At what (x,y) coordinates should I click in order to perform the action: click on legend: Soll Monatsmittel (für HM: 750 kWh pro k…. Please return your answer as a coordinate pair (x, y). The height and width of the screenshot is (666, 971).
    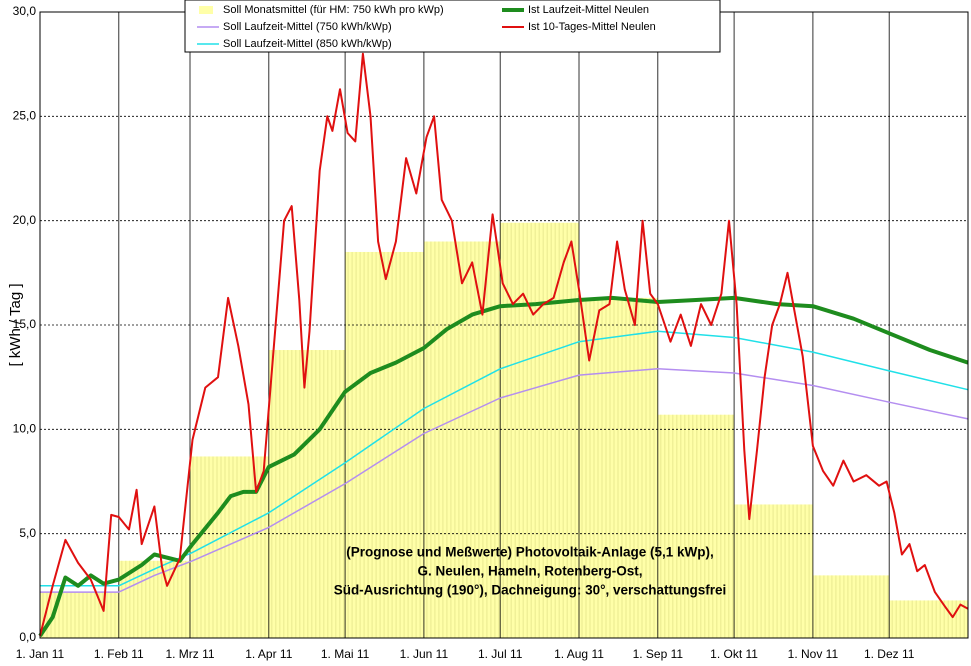
    Looking at the image, I should click on (452, 26).